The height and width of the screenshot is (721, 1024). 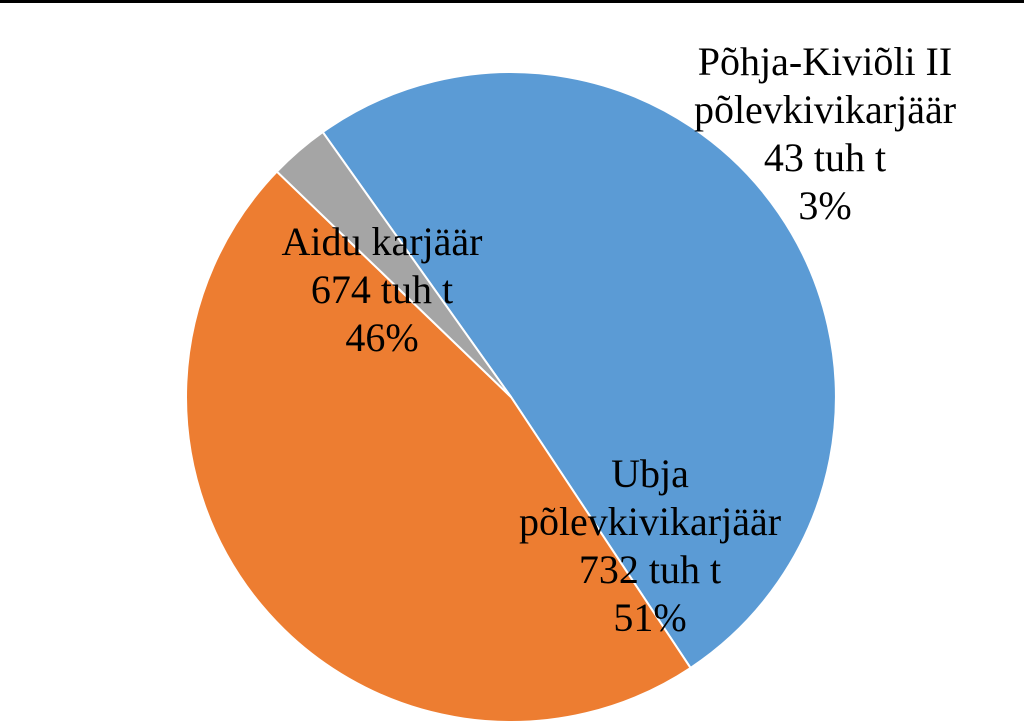 What do you see at coordinates (650, 473) in the screenshot?
I see `data-label-line: Ubja` at bounding box center [650, 473].